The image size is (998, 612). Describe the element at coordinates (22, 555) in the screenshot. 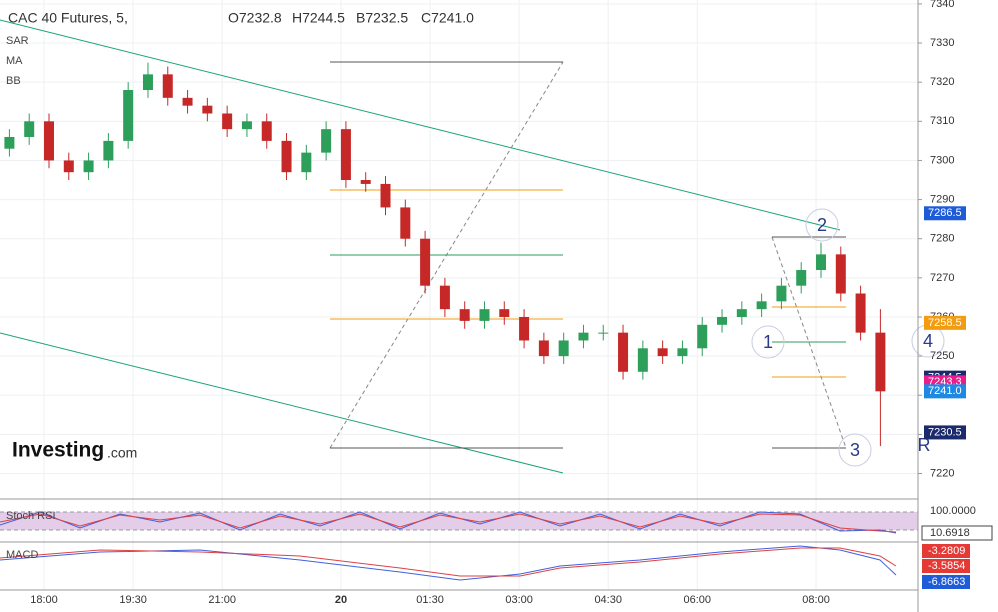

I see `macd-name: MACD` at that location.